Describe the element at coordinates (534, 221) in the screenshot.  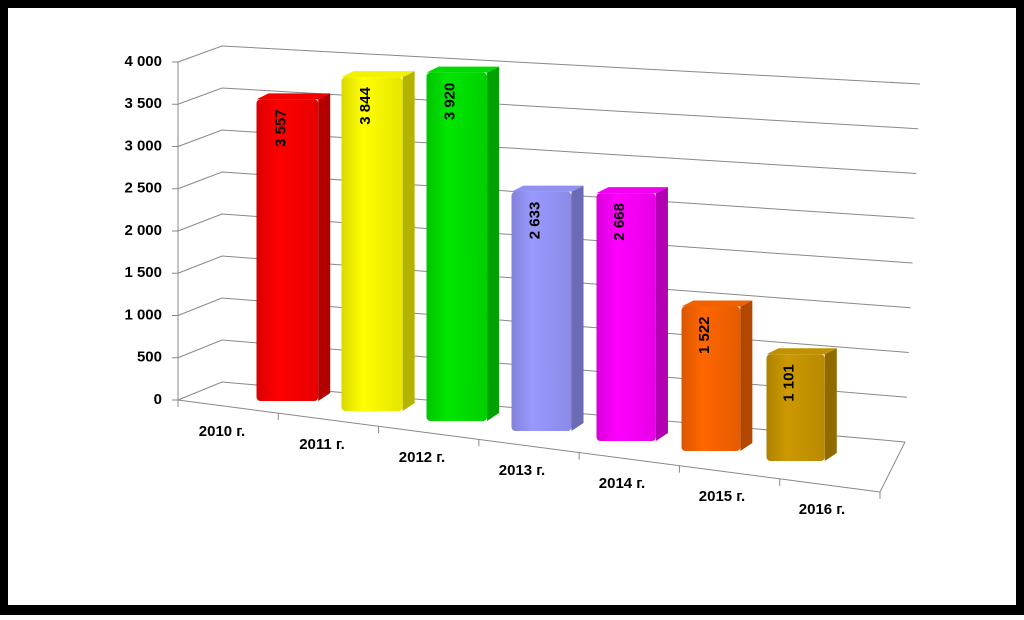
I see `value-label: 2 633` at that location.